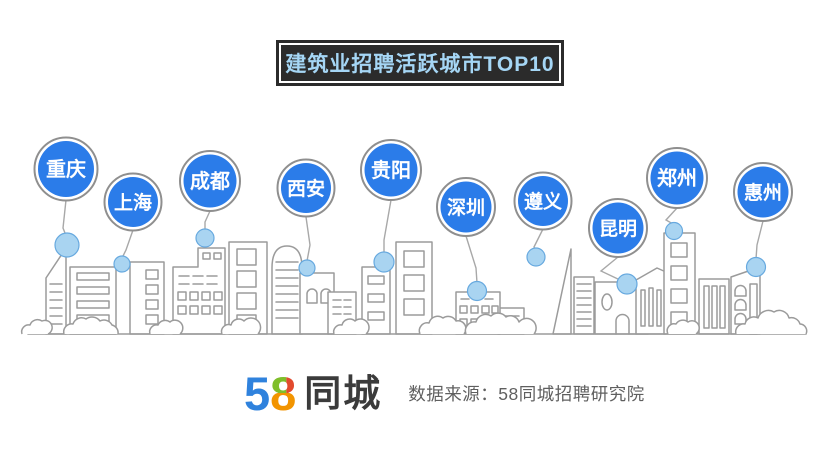 This screenshot has width=834, height=450. I want to click on city-label: 成都, so click(210, 181).